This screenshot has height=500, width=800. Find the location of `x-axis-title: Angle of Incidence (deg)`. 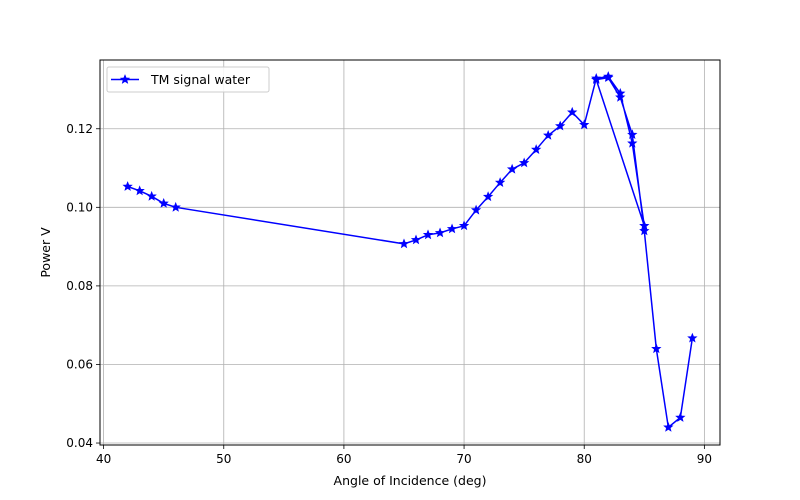

x-axis-title: Angle of Incidence (deg) is located at coordinates (410, 480).